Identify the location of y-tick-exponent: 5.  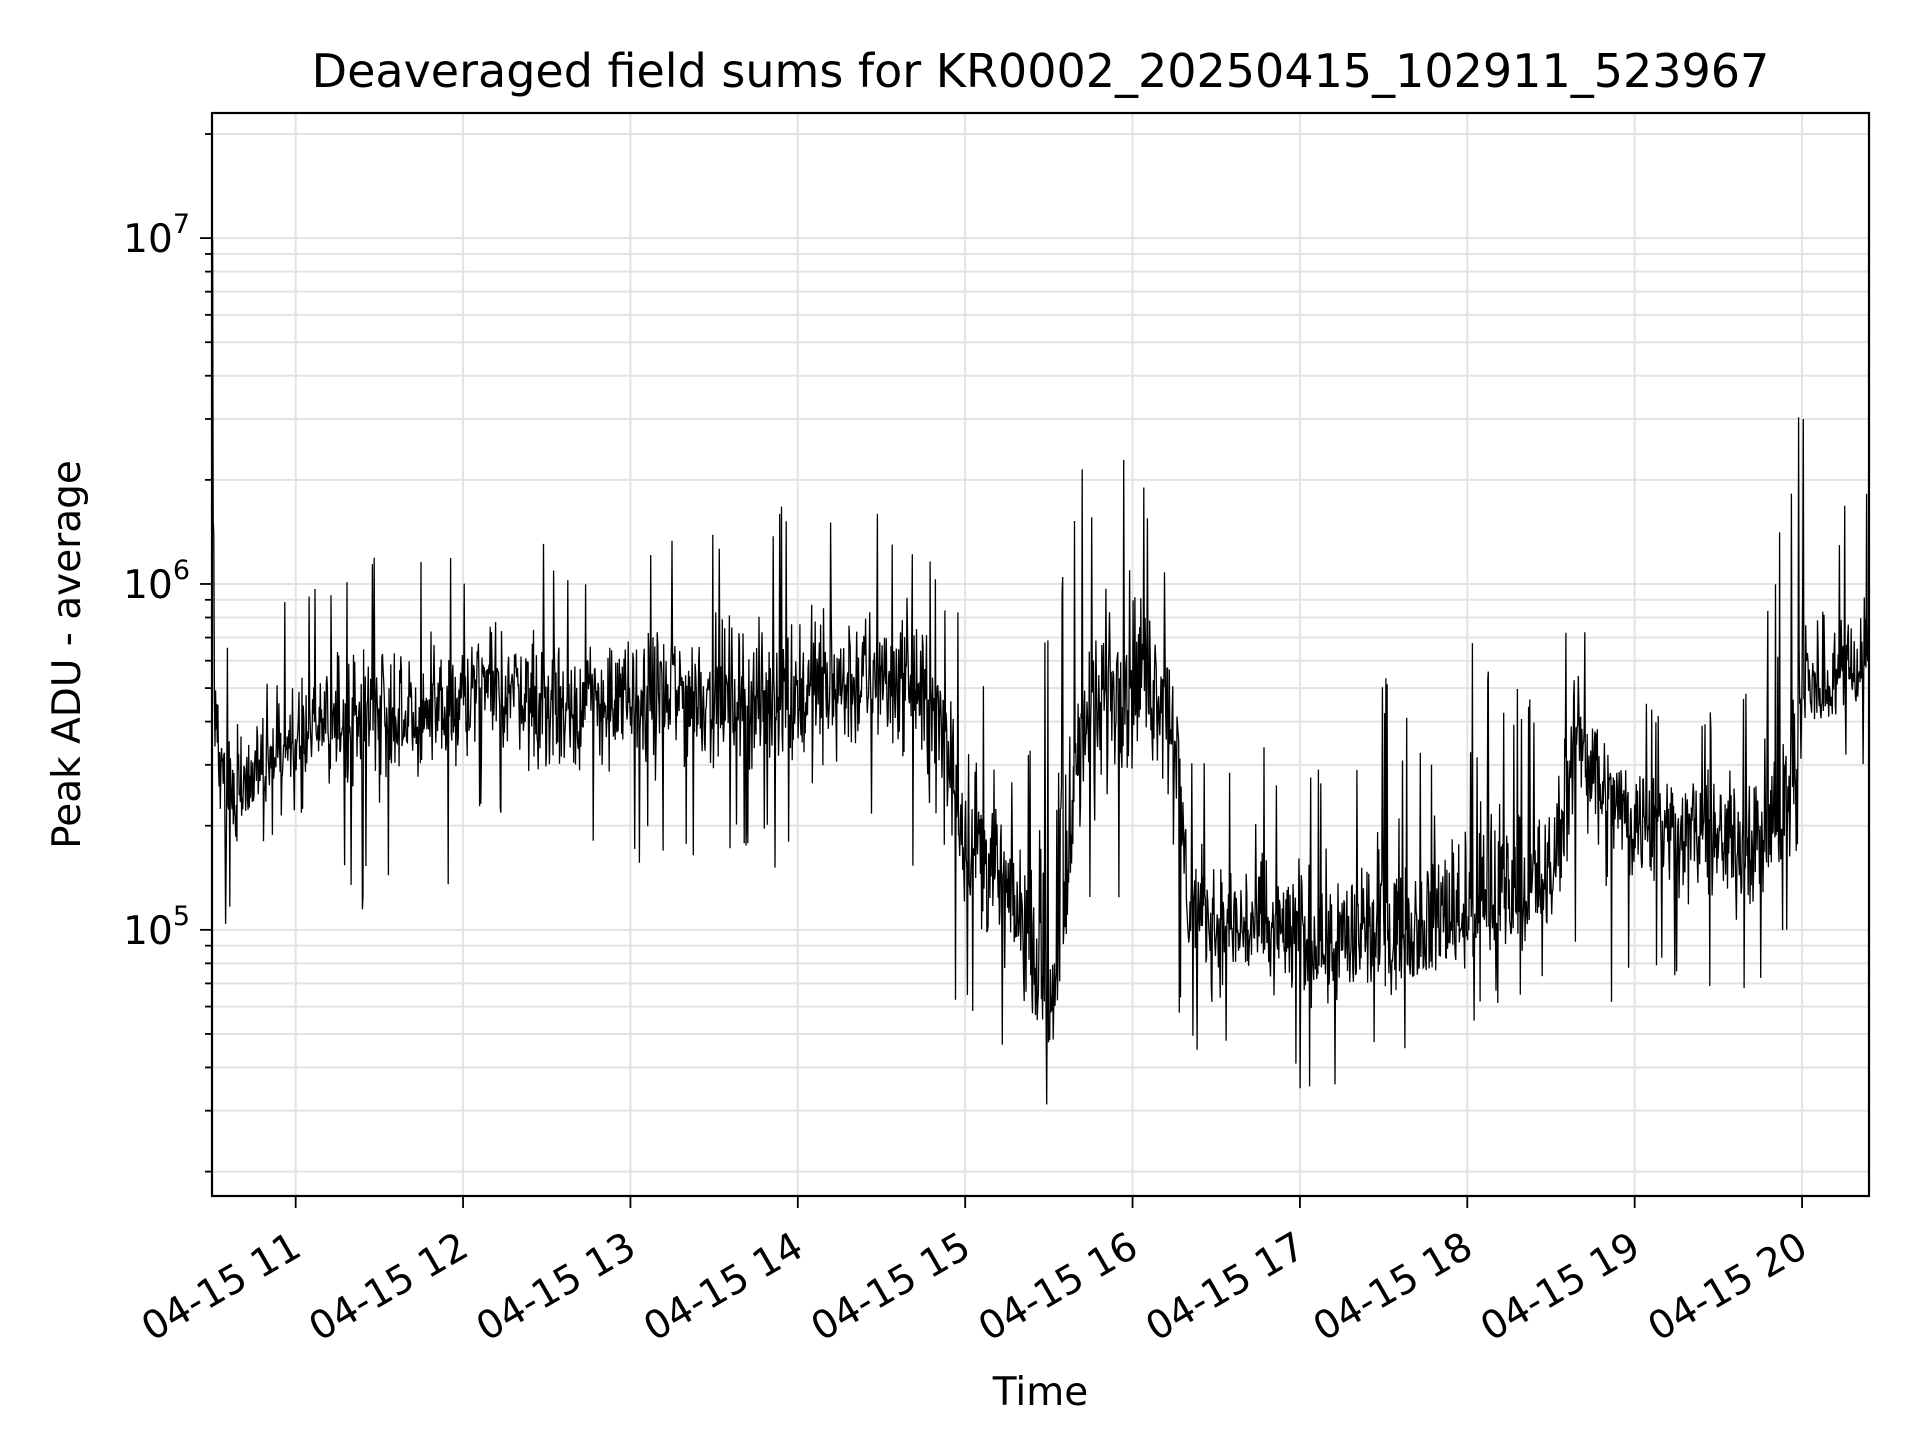
(181, 916).